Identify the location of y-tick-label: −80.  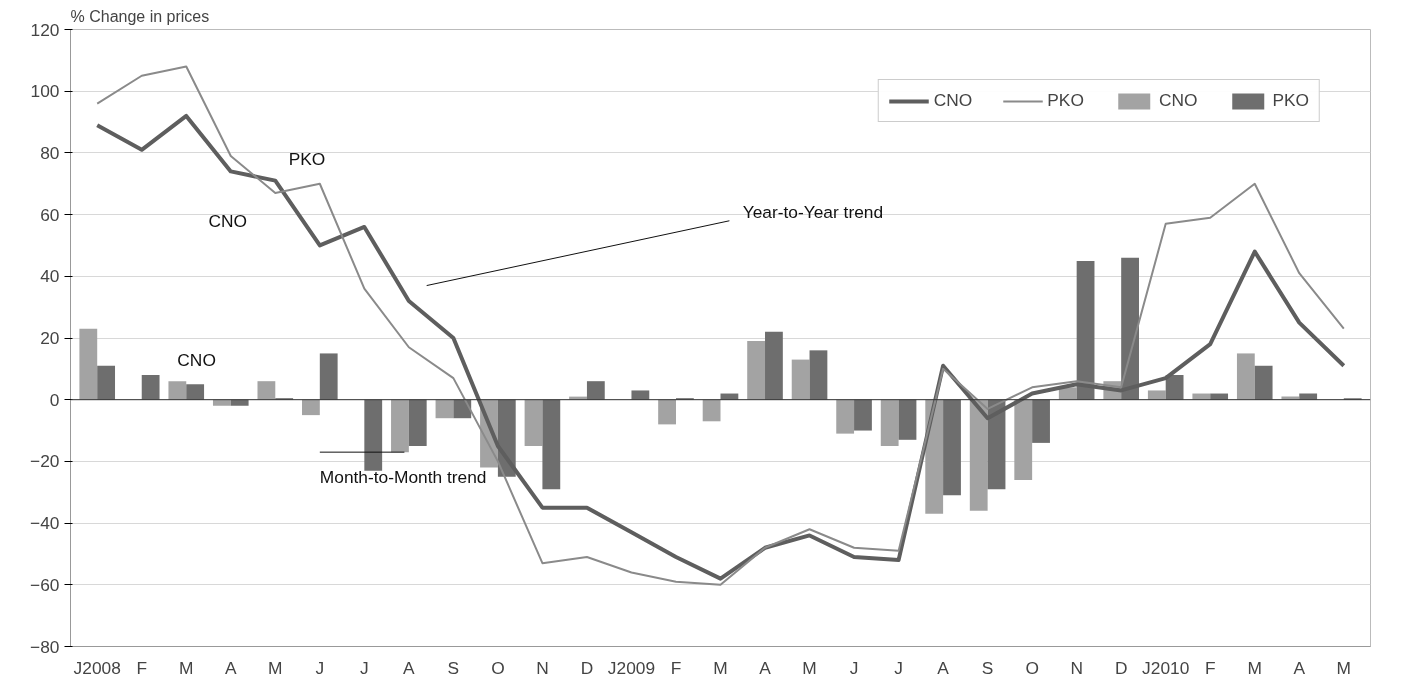
(45, 646).